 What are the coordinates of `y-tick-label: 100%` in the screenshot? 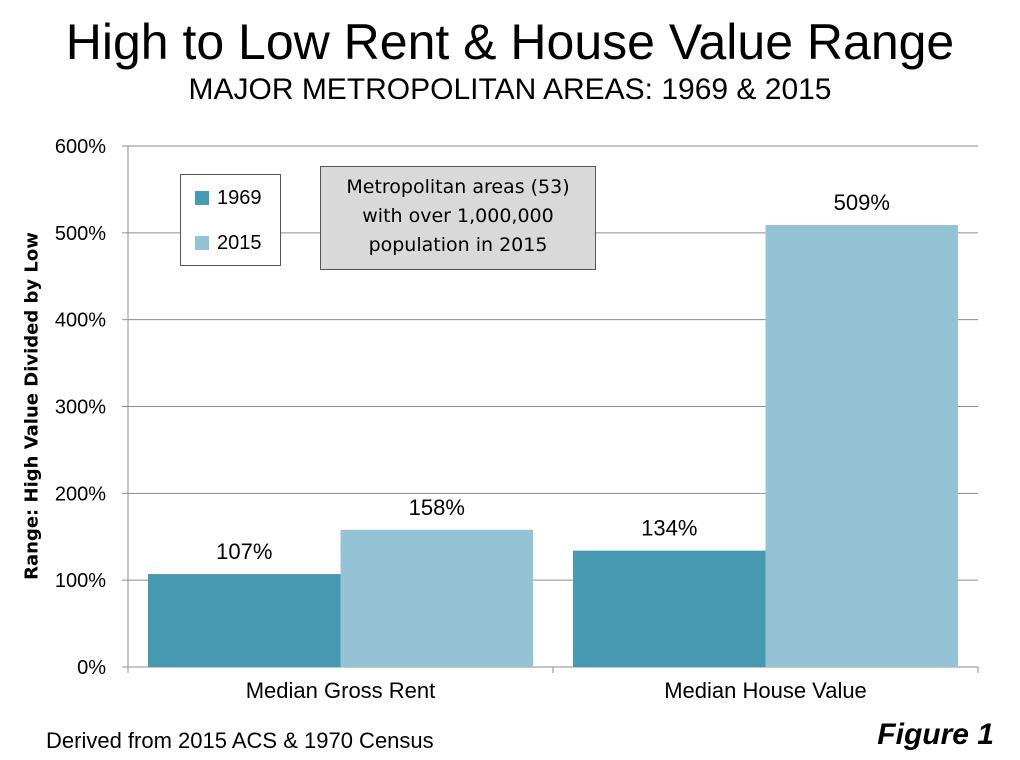 It's located at (80, 581).